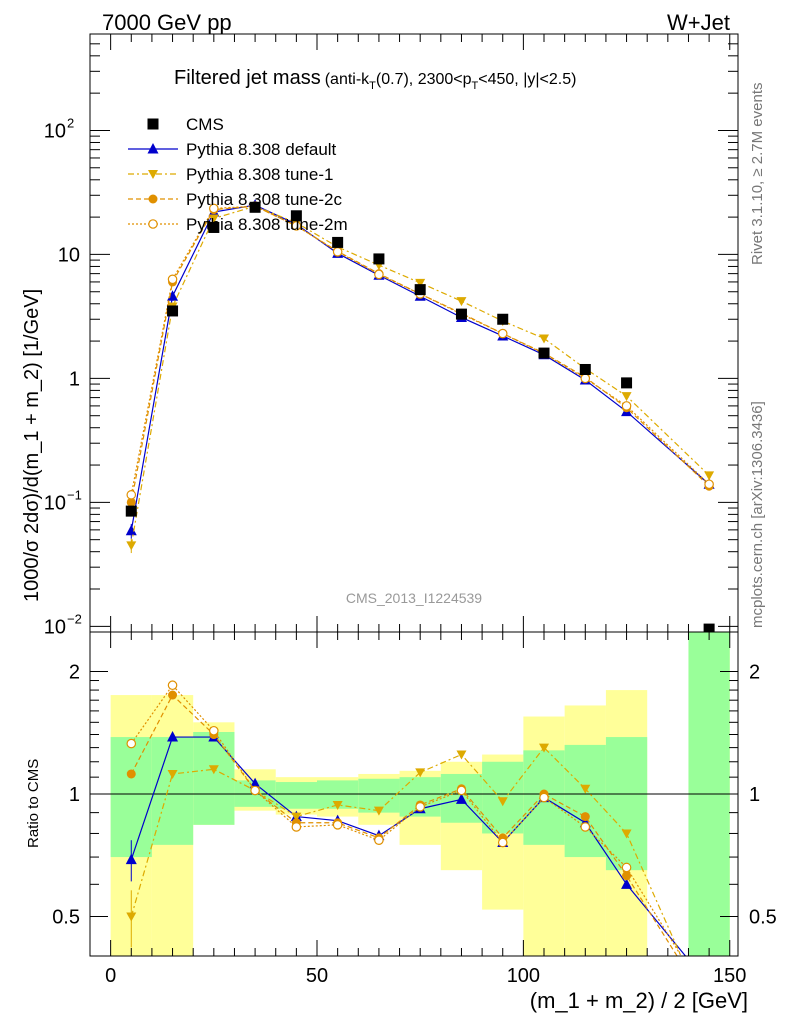 The height and width of the screenshot is (1024, 786). I want to click on legend-marker-tune1, so click(153, 174).